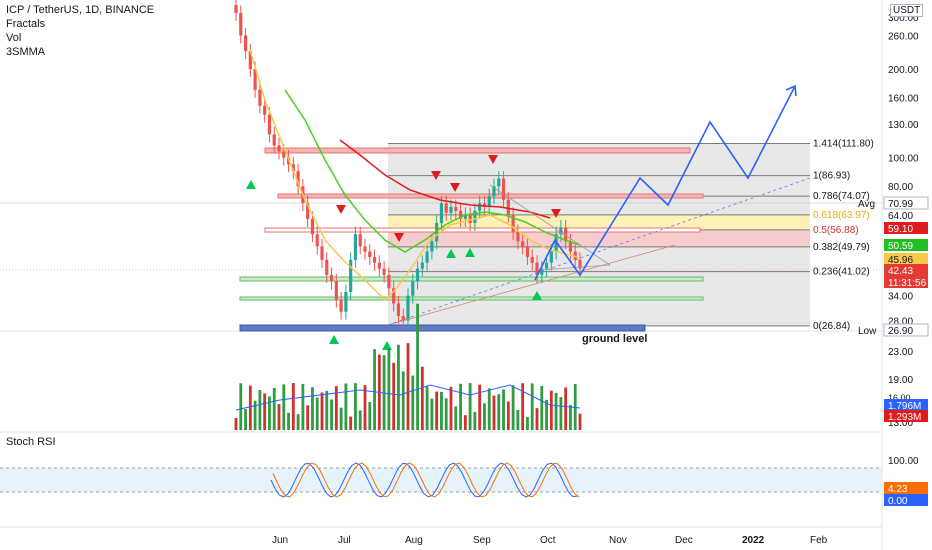 This screenshot has width=932, height=550. What do you see at coordinates (684, 540) in the screenshot?
I see `time-axis-label: Dec` at bounding box center [684, 540].